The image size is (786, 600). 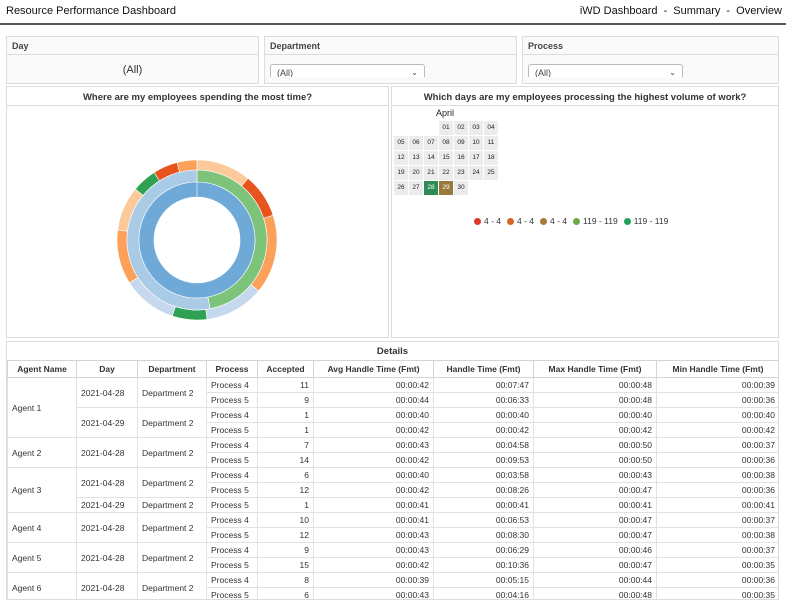 I want to click on handle-time-cell: 00:06:29, so click(x=483, y=550).